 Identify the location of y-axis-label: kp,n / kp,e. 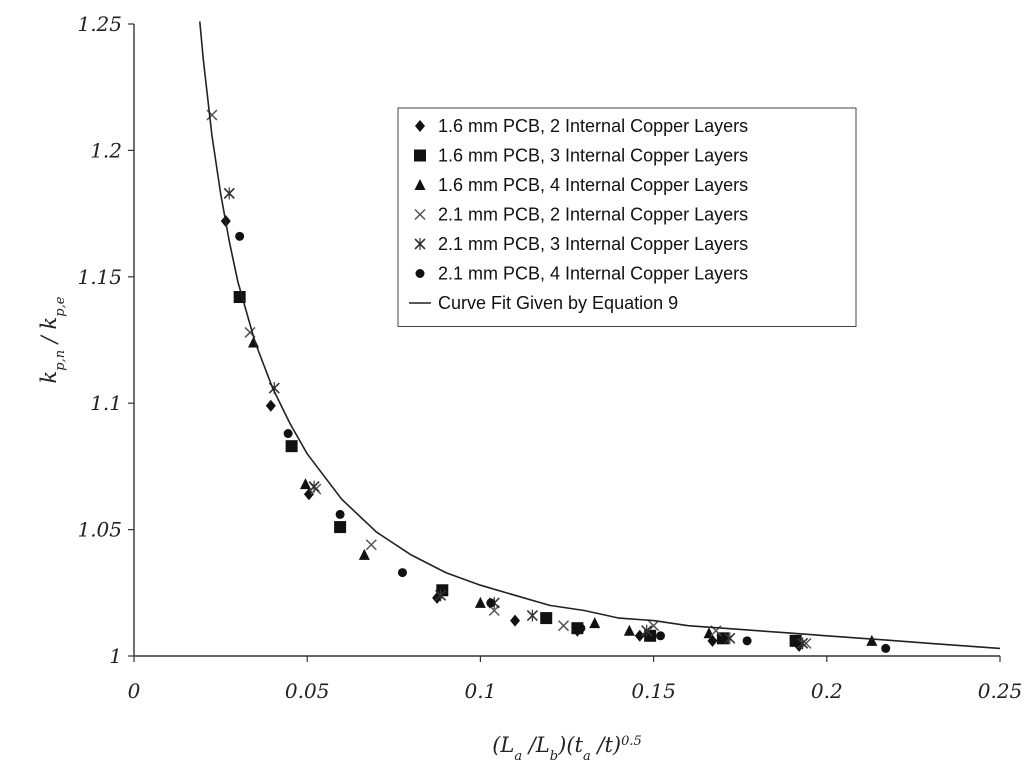
(52, 339).